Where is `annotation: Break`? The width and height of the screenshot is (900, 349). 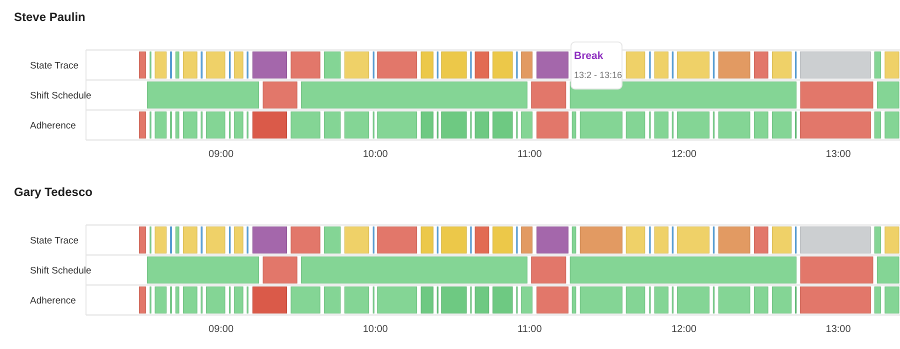
annotation: Break is located at coordinates (589, 56).